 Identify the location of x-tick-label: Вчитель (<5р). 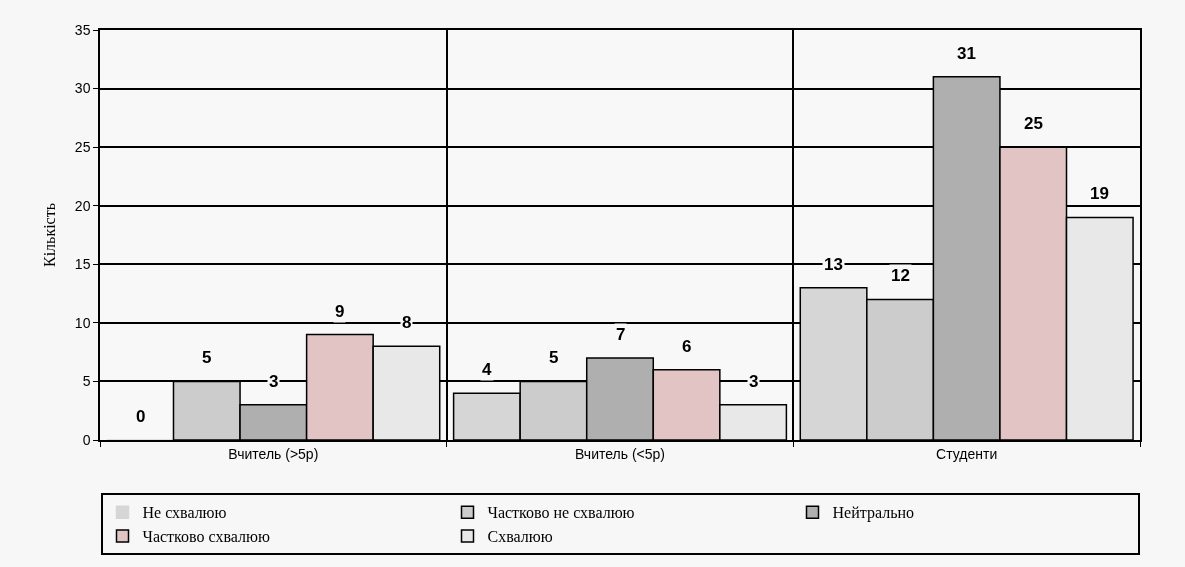
(620, 453).